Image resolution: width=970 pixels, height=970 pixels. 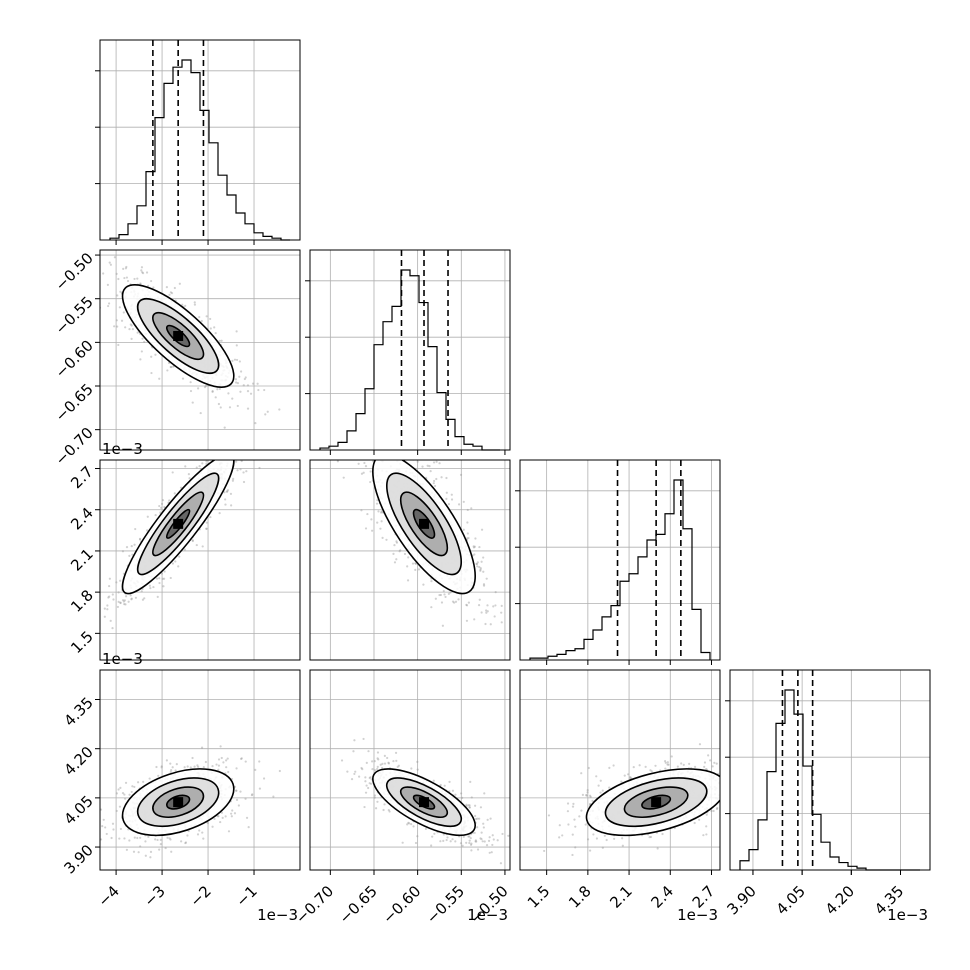 What do you see at coordinates (74, 358) in the screenshot?
I see `y-tick-label: −0.60` at bounding box center [74, 358].